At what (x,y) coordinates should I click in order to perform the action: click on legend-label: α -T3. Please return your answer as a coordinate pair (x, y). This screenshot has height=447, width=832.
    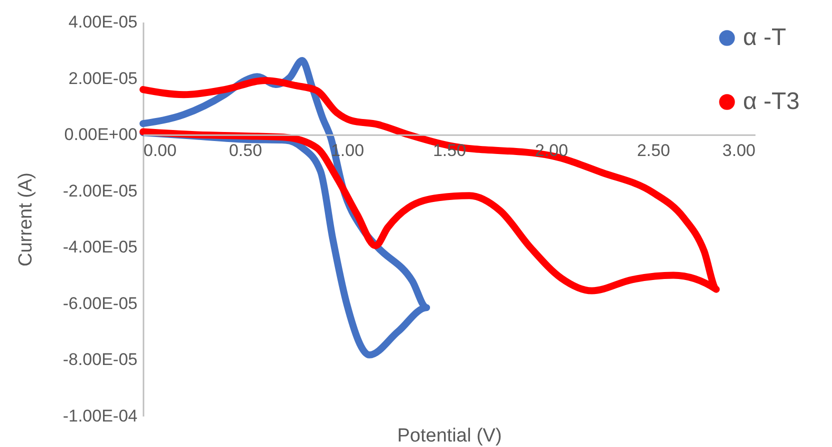
    Looking at the image, I should click on (771, 101).